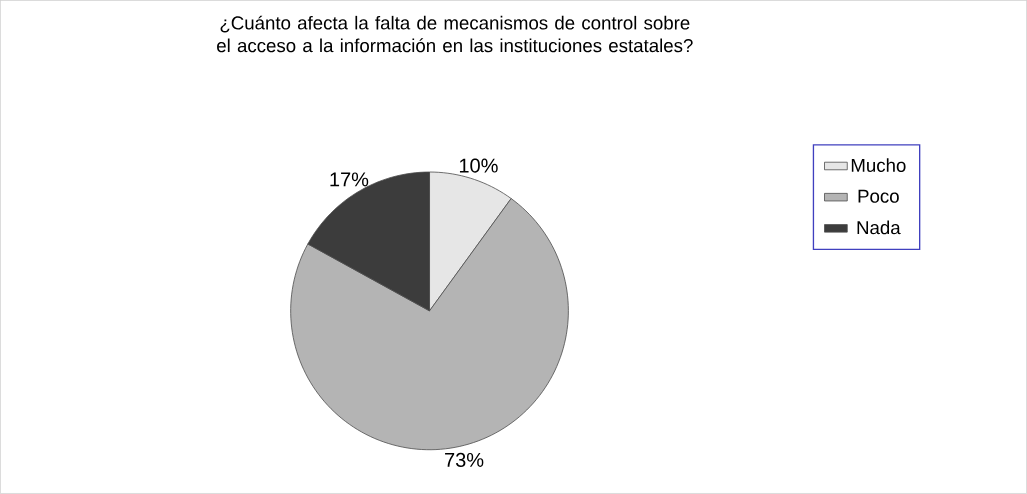 Image resolution: width=1027 pixels, height=494 pixels. Describe the element at coordinates (478, 165) in the screenshot. I see `data-label: 10%` at that location.